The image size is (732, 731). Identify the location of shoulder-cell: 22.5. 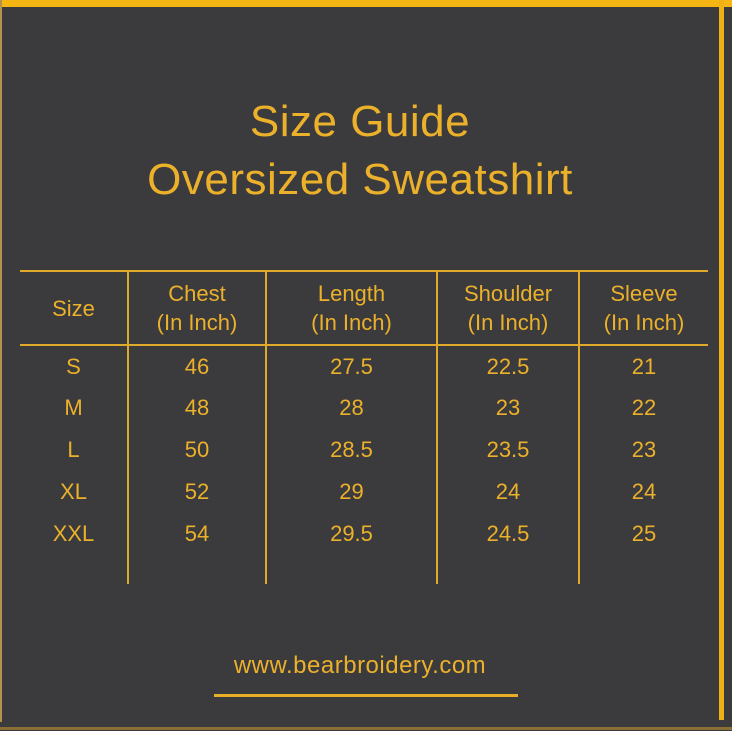
(508, 366).